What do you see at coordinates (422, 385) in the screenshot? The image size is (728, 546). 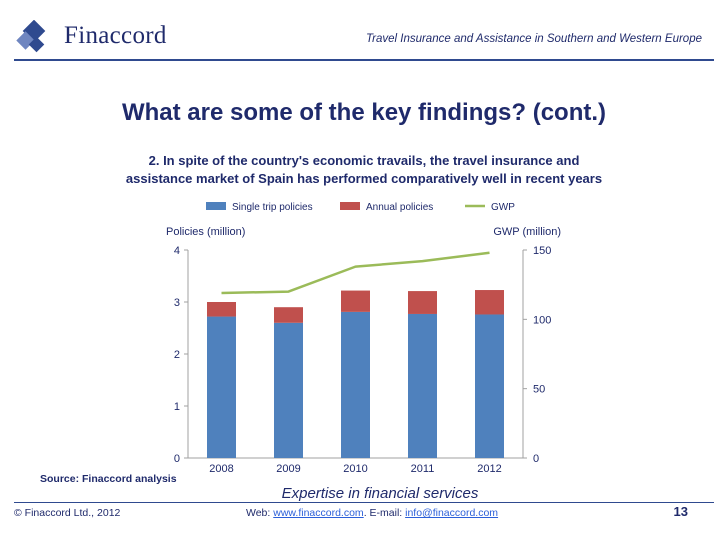 I see `bar-single-trip-policies-2011` at bounding box center [422, 385].